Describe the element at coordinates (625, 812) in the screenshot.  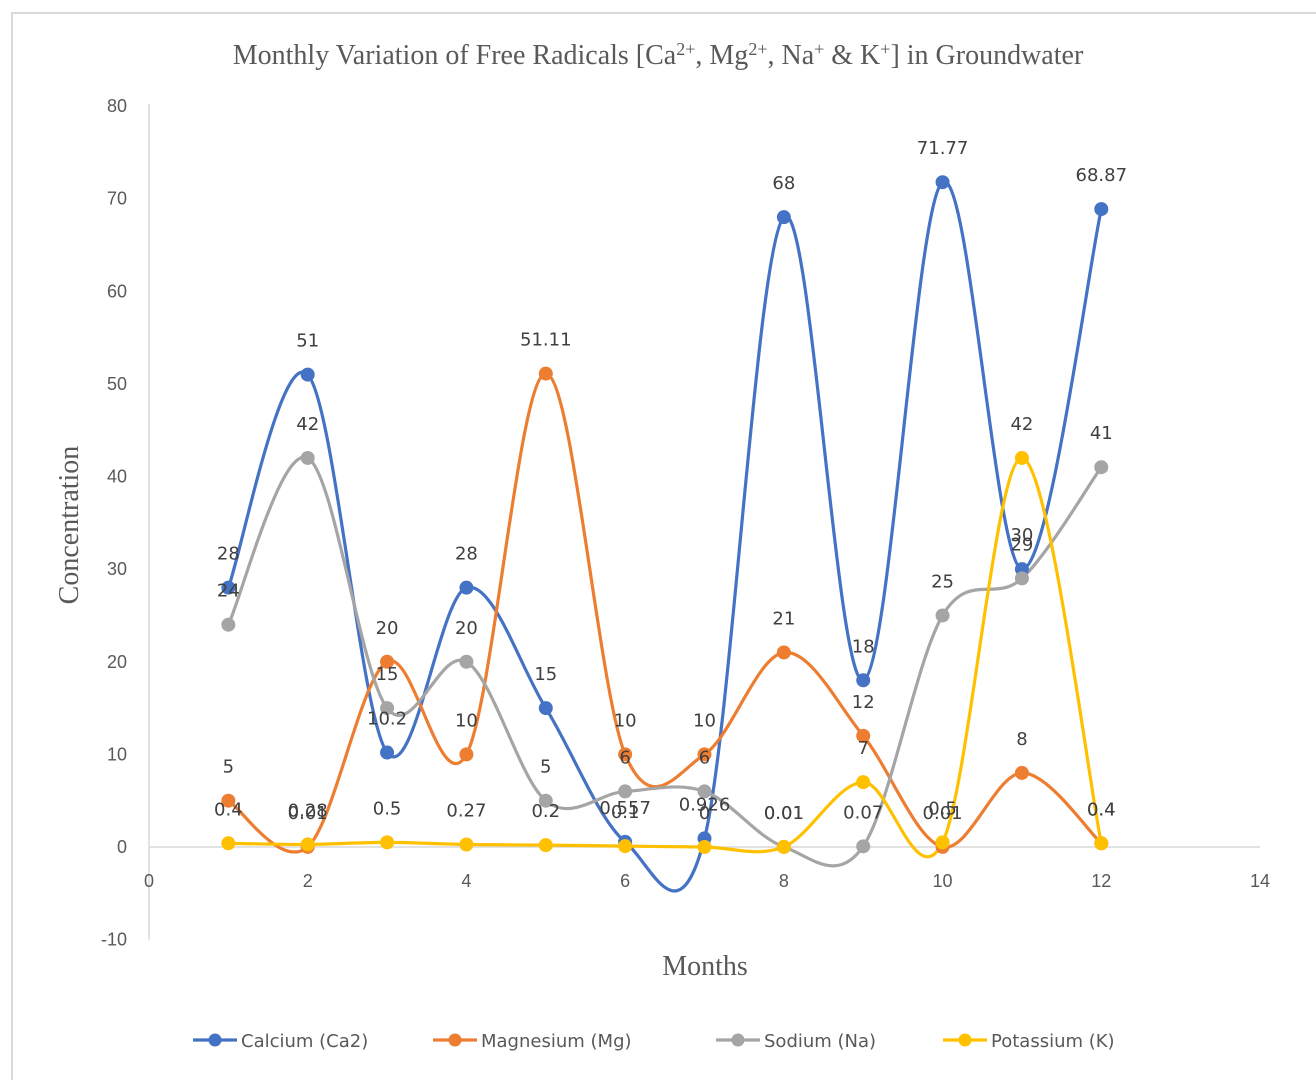
I see `data-label-potassium-k: 0.1` at that location.